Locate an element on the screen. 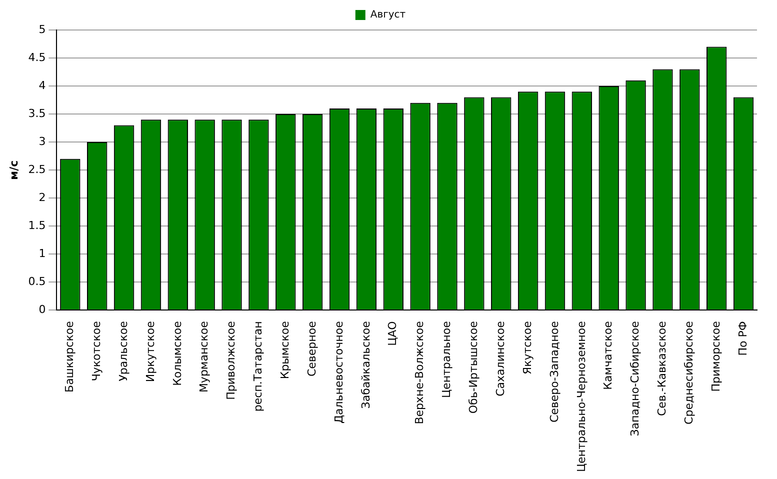  x-tick-label: Якутское is located at coordinates (527, 347).